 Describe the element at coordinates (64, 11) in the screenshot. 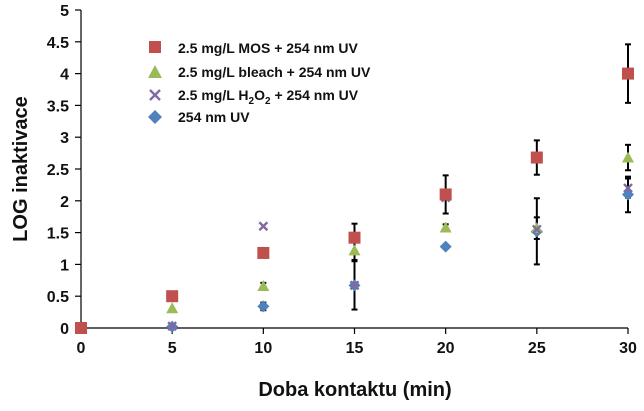

I see `y-tick-label: 5` at that location.